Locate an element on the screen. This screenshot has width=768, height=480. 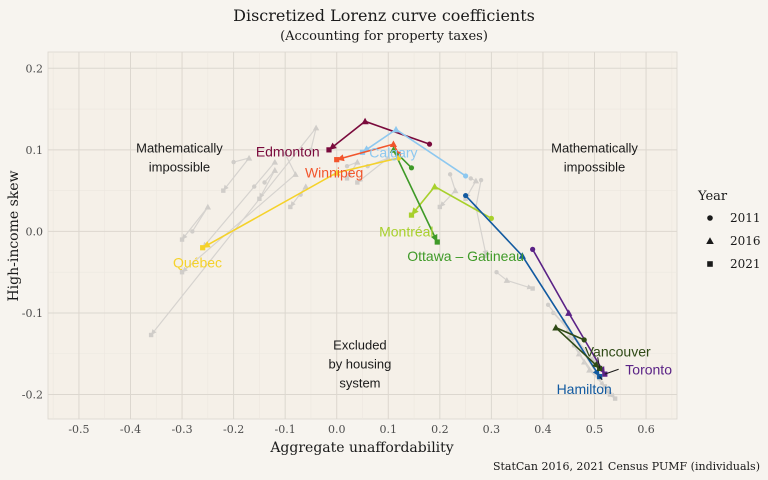
x-axis-label: Aggregate unaffordability is located at coordinates (361, 448).